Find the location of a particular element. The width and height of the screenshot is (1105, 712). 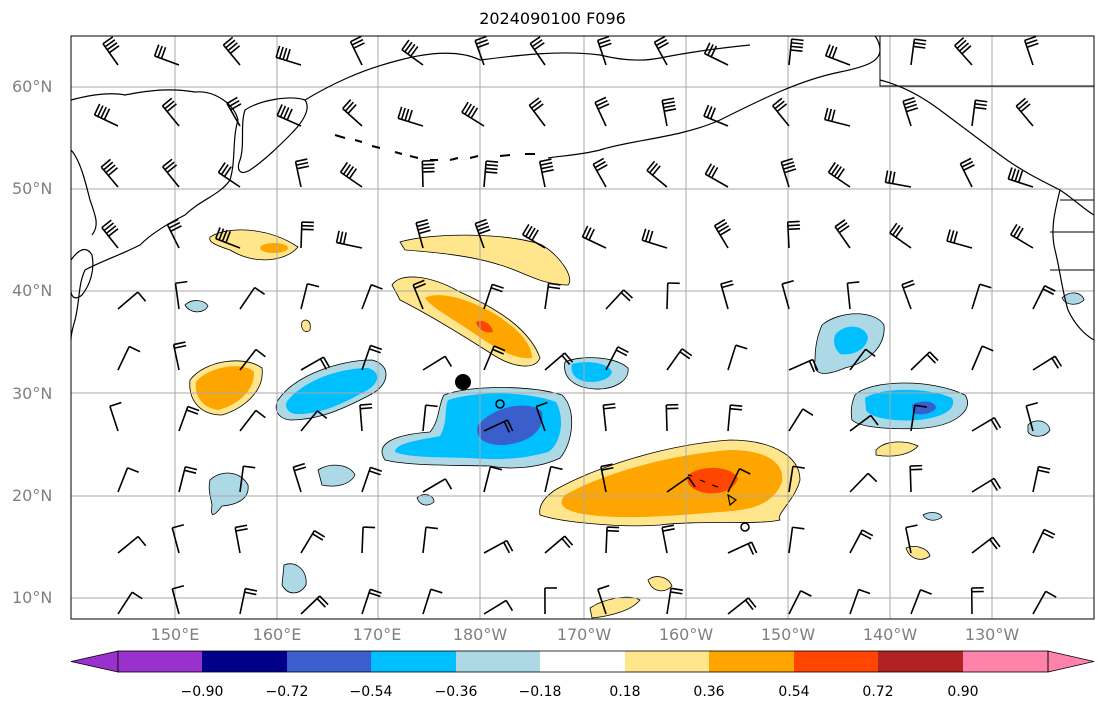

asia-coastline is located at coordinates (154, 215).